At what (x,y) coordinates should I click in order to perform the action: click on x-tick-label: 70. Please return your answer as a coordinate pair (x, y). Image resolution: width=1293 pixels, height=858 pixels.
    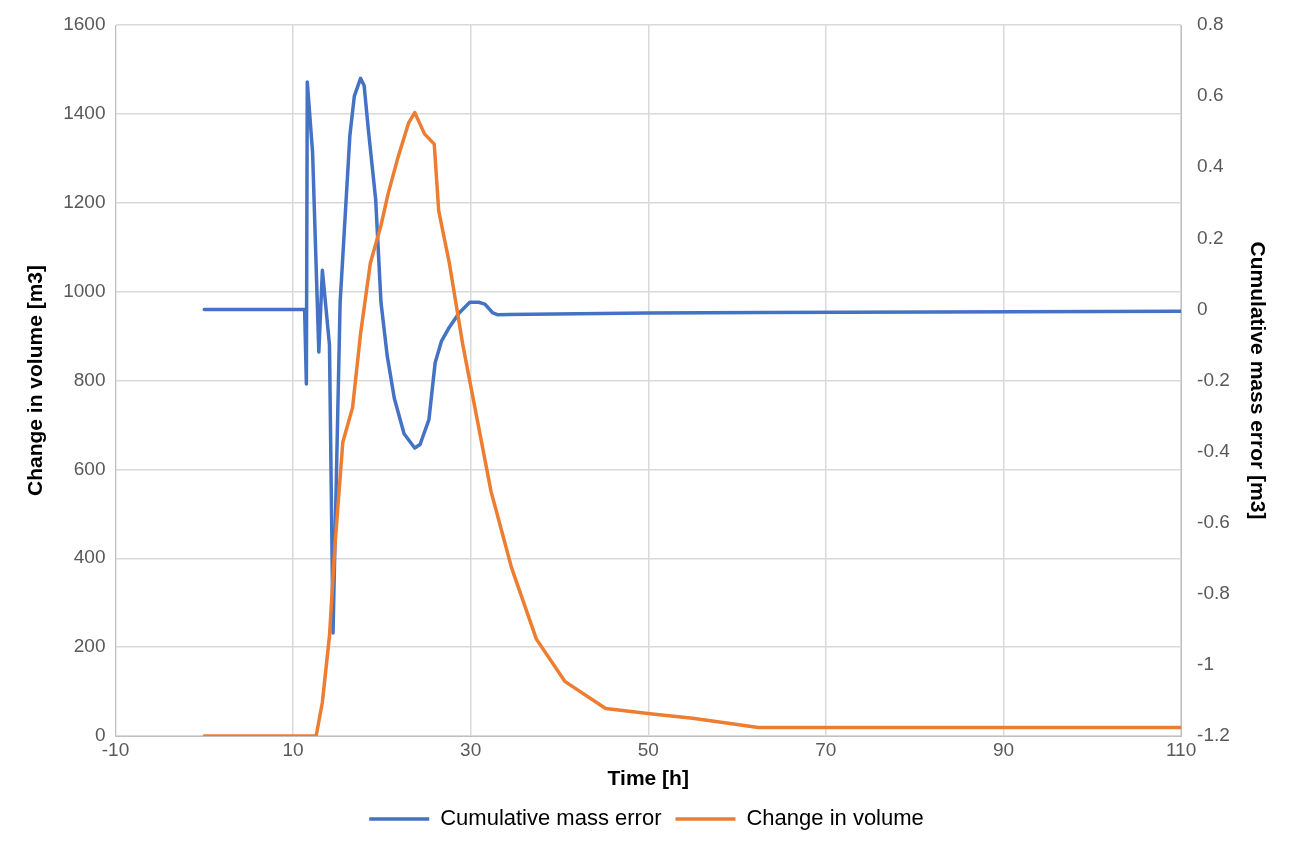
    Looking at the image, I should click on (826, 749).